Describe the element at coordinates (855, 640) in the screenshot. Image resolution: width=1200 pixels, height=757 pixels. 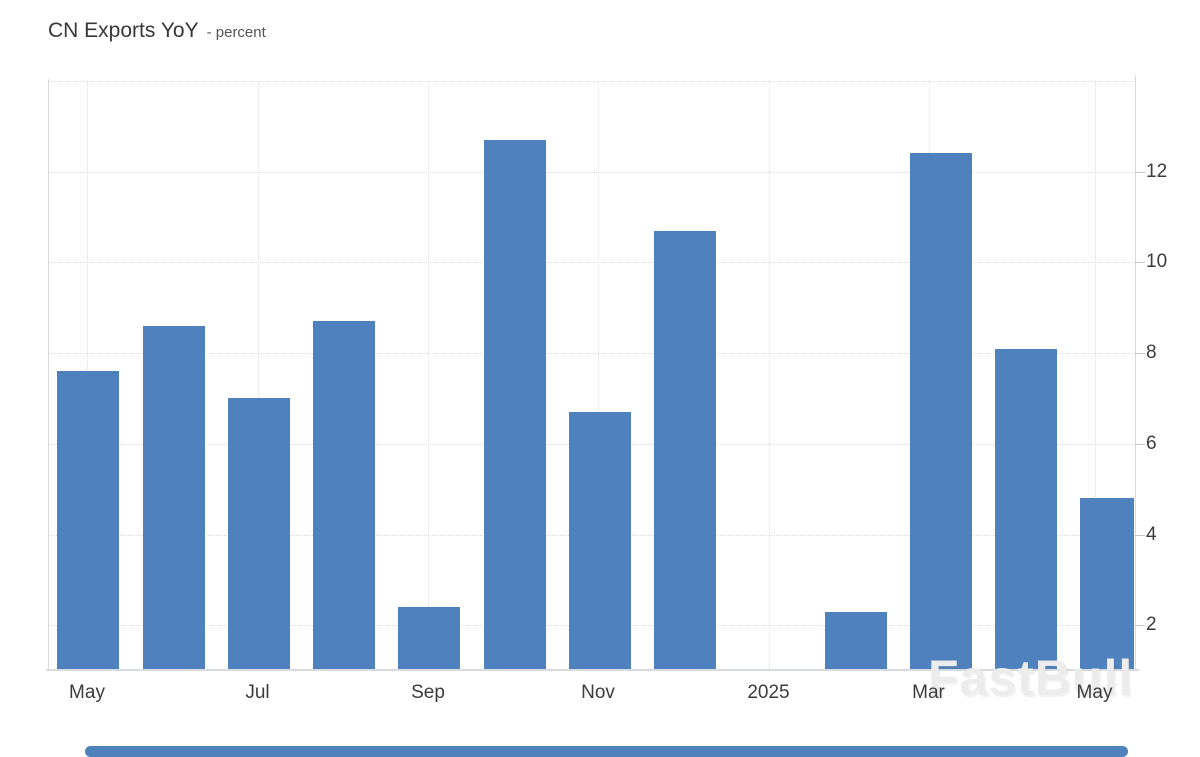
I see `bar-feb-2025` at that location.